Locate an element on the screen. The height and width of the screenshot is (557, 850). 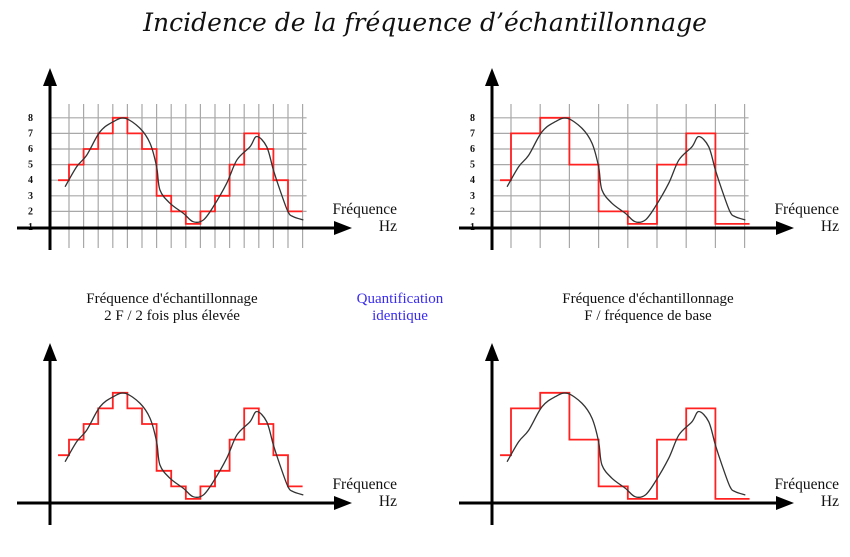
caption-left-line2: 2 F / 2 fois plus élevée is located at coordinates (172, 316).